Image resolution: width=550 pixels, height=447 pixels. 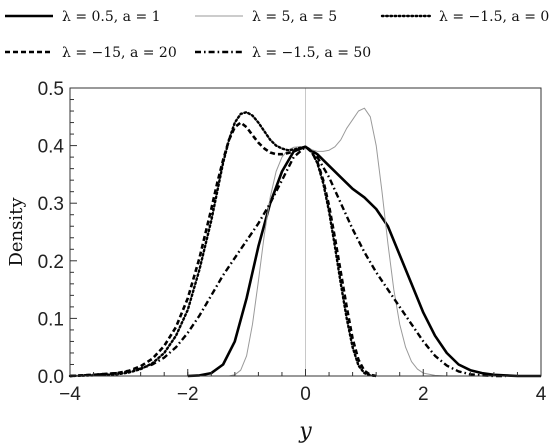 I want to click on x-tick-label: −2, so click(x=188, y=394).